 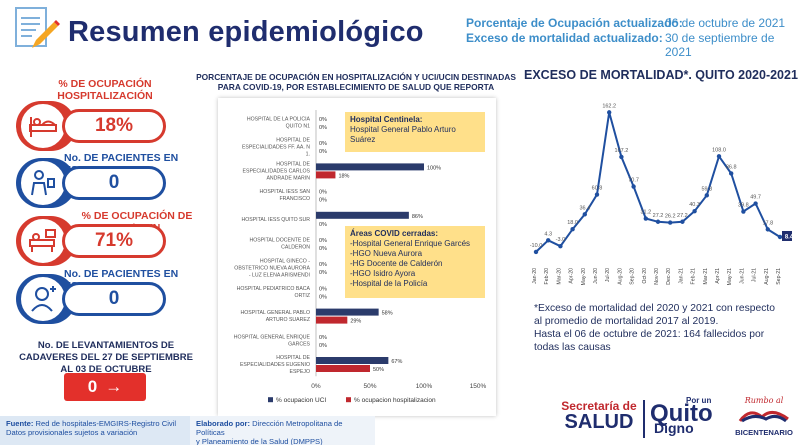 What do you see at coordinates (355, 322) in the screenshot?
I see `hospitalization-value-label: 29%` at bounding box center [355, 322].